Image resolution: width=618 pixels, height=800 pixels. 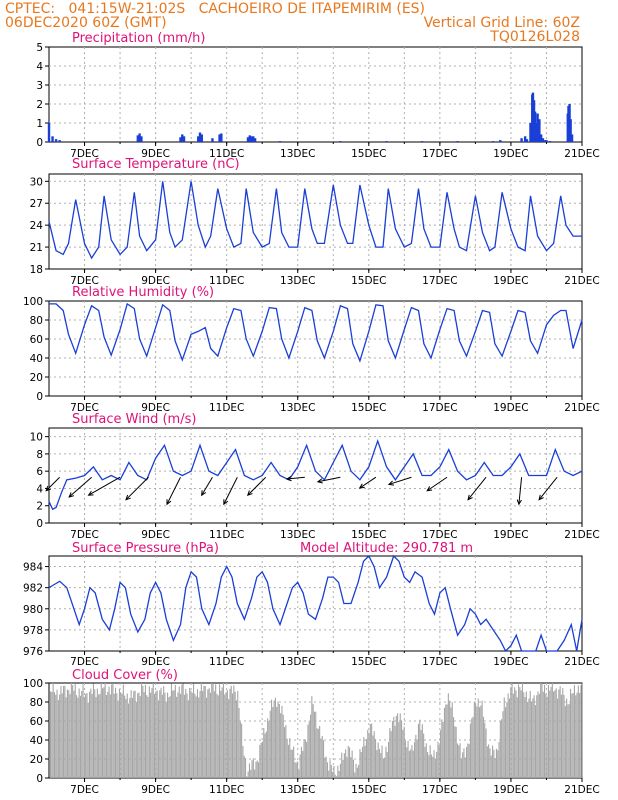 I want to click on y-tick-label: 18, so click(x=36, y=270).